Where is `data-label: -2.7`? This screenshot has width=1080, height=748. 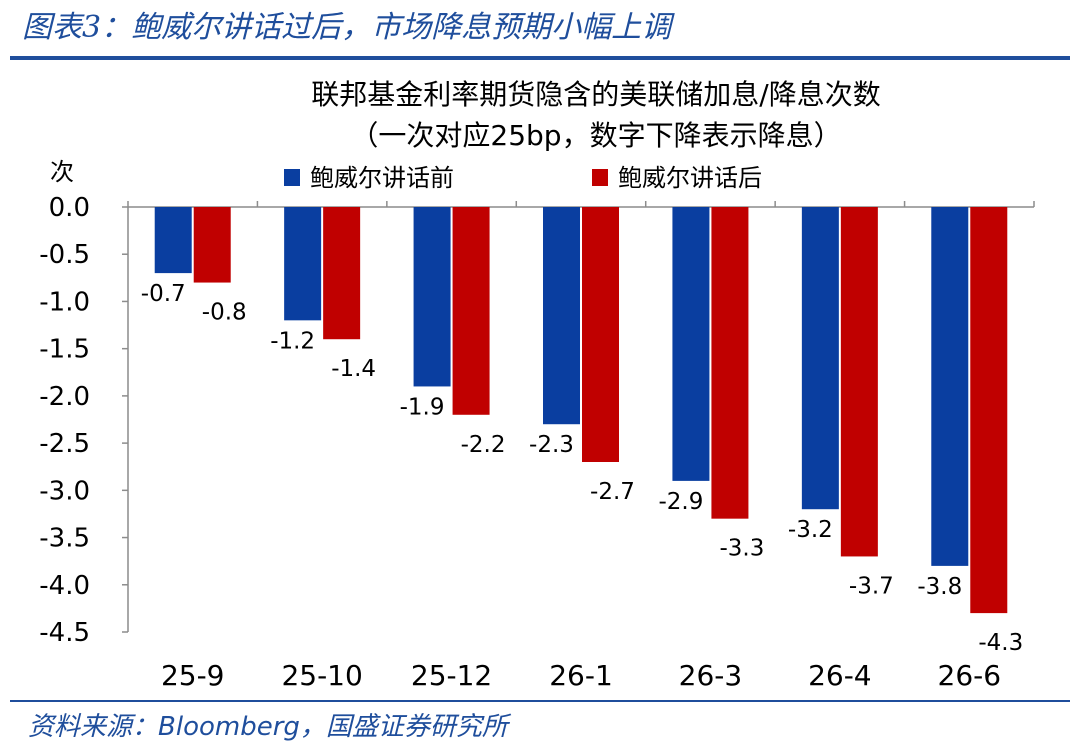 data-label: -2.7 is located at coordinates (612, 492).